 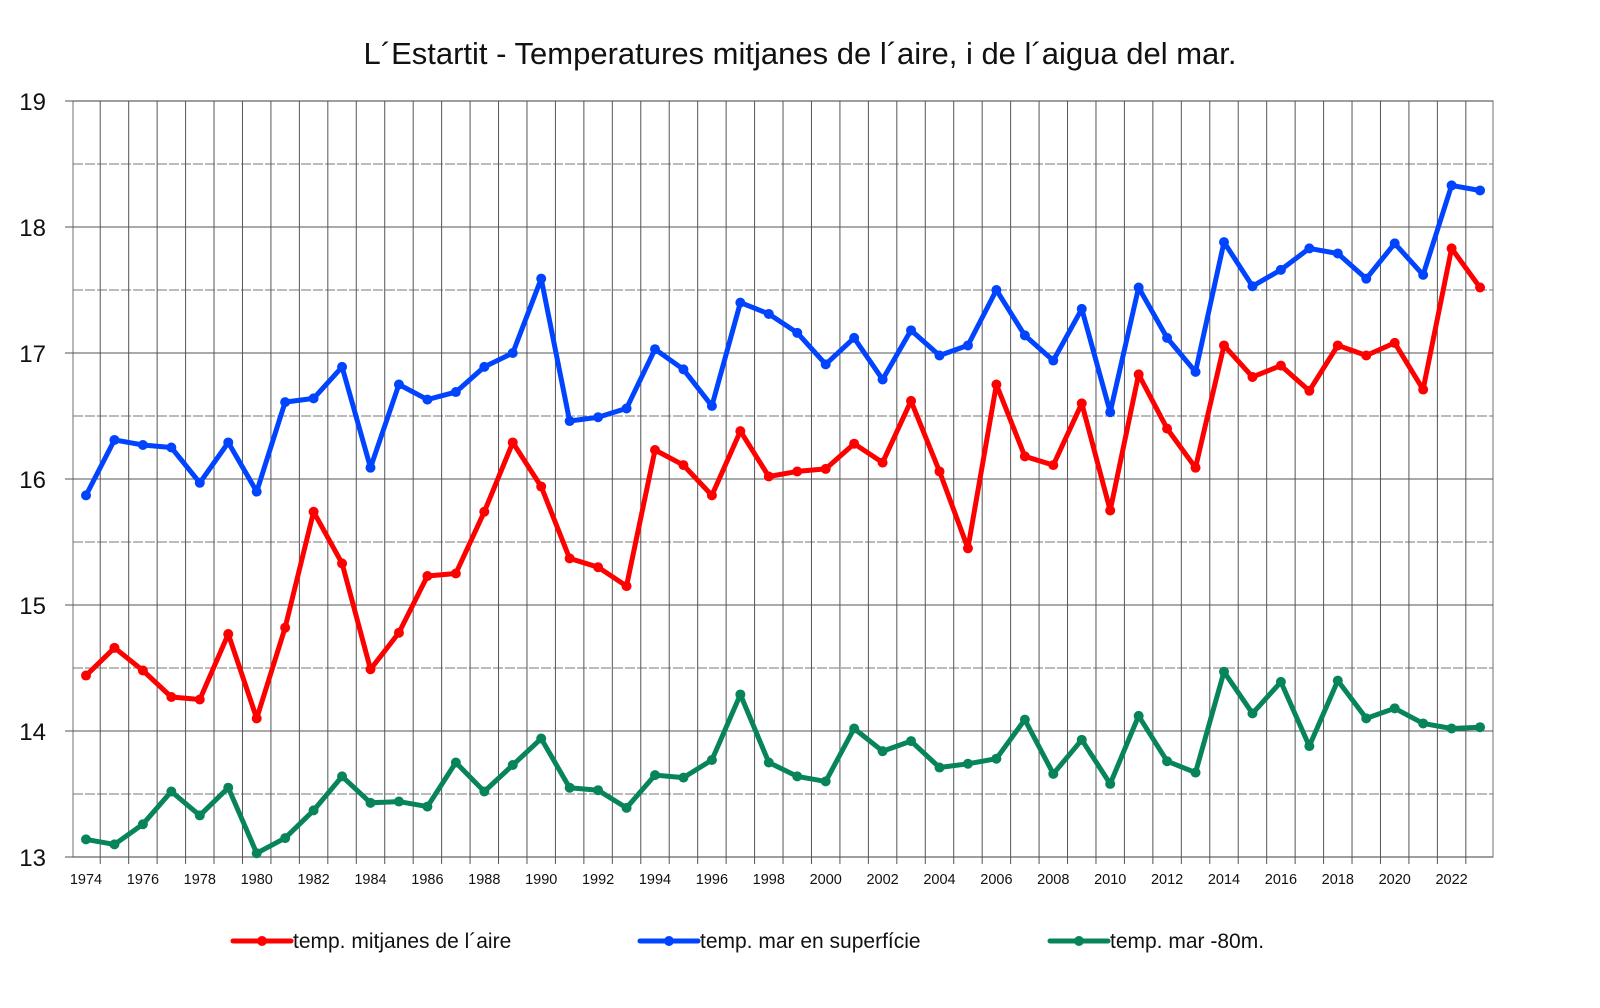 I want to click on x-tick-label: 2002, so click(x=882, y=880).